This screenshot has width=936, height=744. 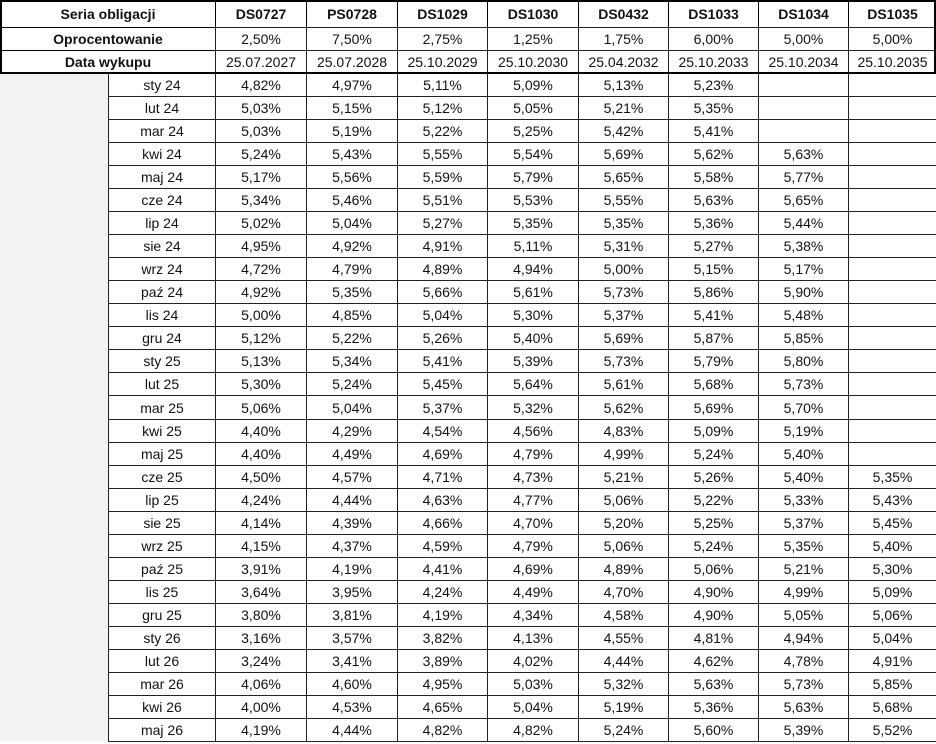 What do you see at coordinates (623, 638) in the screenshot?
I see `yield-cell: 4,55%` at bounding box center [623, 638].